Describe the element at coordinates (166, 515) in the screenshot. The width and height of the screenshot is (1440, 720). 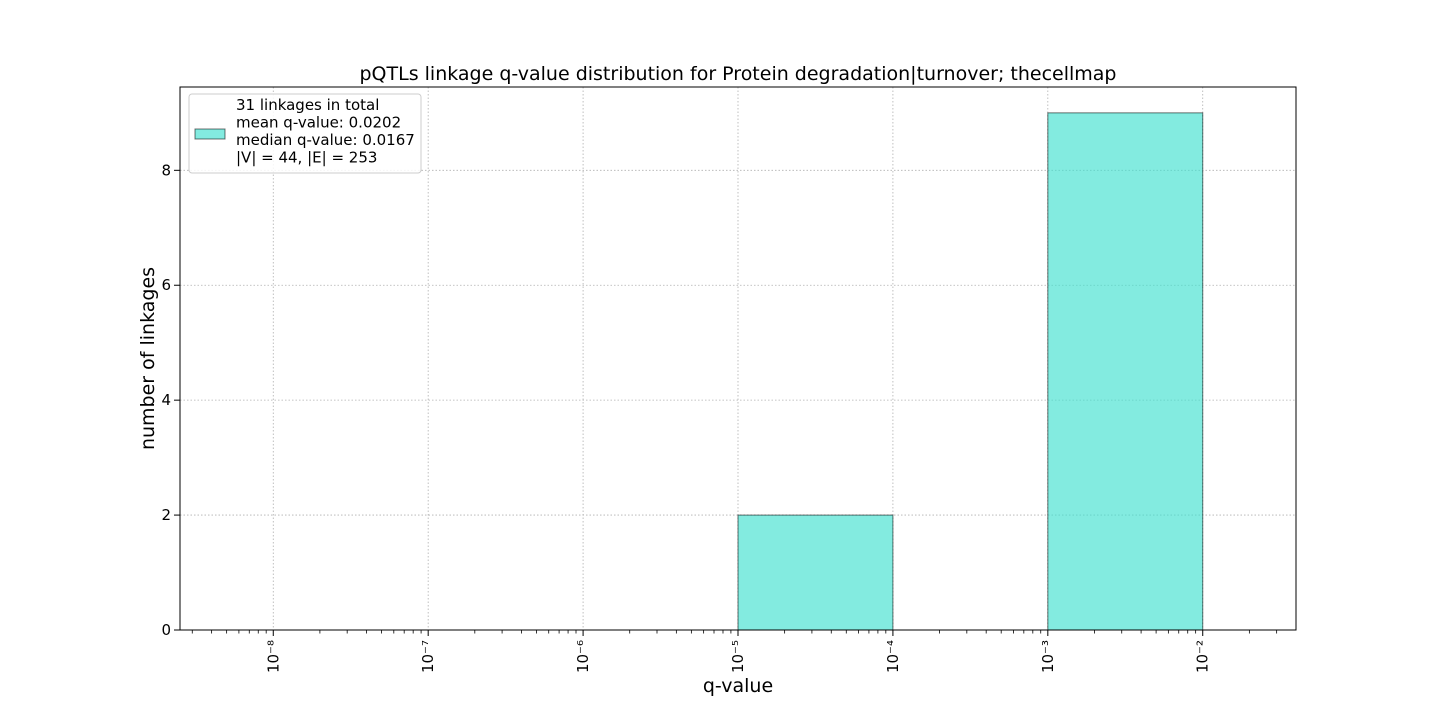
I see `y-tick-label: 2` at that location.